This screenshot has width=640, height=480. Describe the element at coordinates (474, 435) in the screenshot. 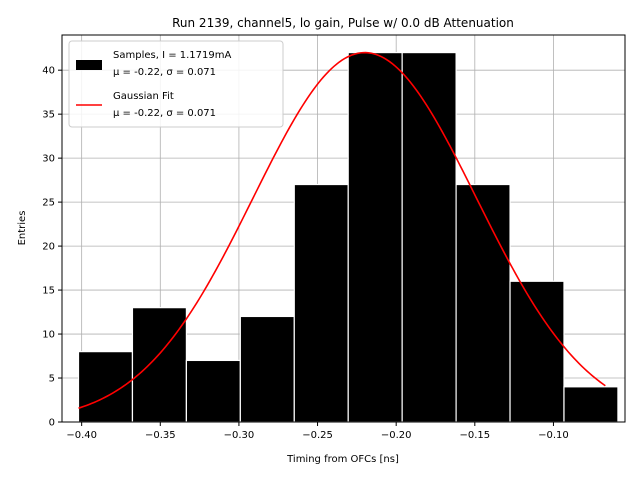

I see `x-tick-label: −0.15` at that location.